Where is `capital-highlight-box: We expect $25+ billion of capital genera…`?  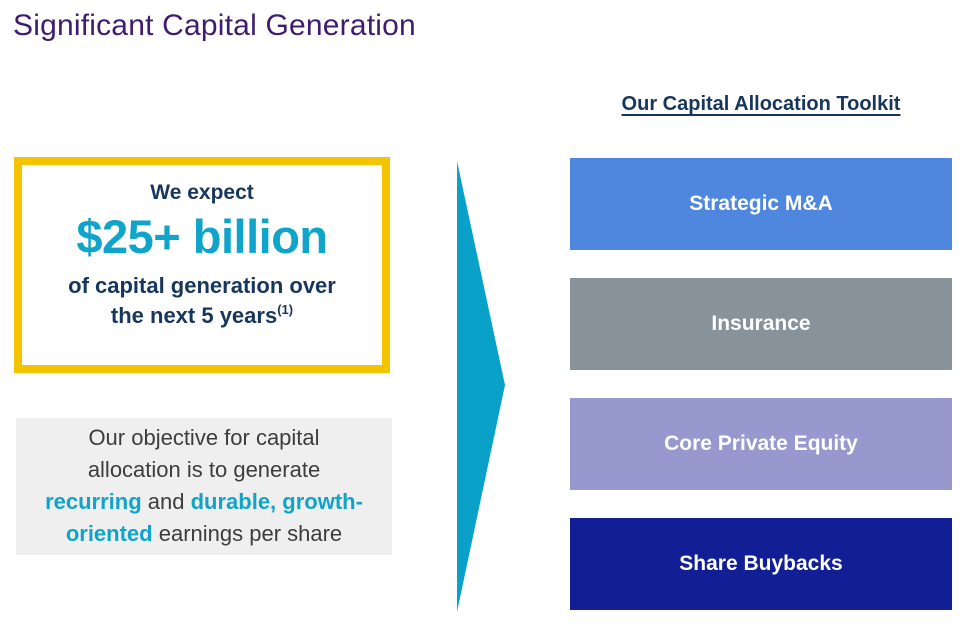
capital-highlight-box: We expect $25+ billion of capital genera… is located at coordinates (202, 265).